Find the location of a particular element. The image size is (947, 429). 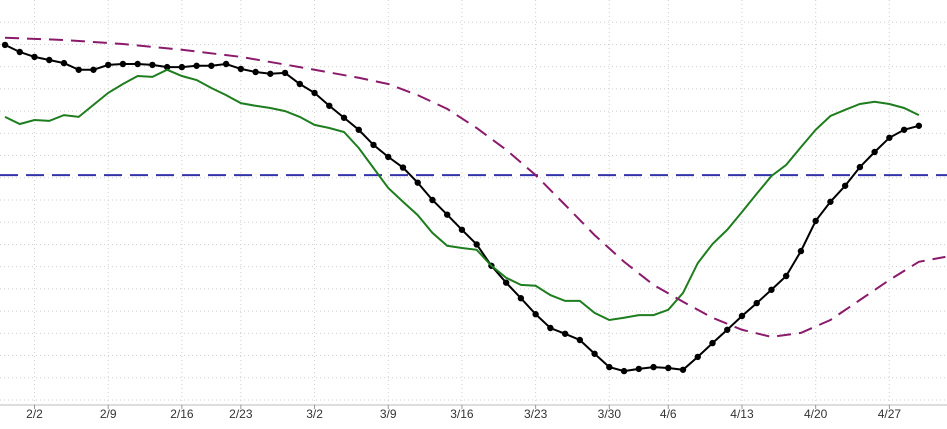

x-tick-label: 2/16 is located at coordinates (182, 414).